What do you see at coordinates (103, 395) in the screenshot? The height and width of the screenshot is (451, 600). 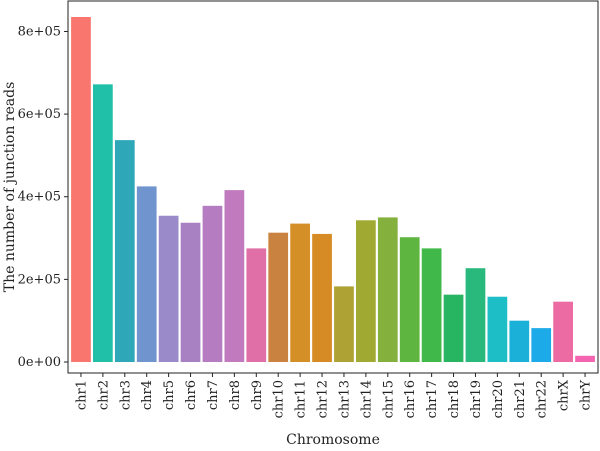 I see `x-tick-label: chr2` at bounding box center [103, 395].